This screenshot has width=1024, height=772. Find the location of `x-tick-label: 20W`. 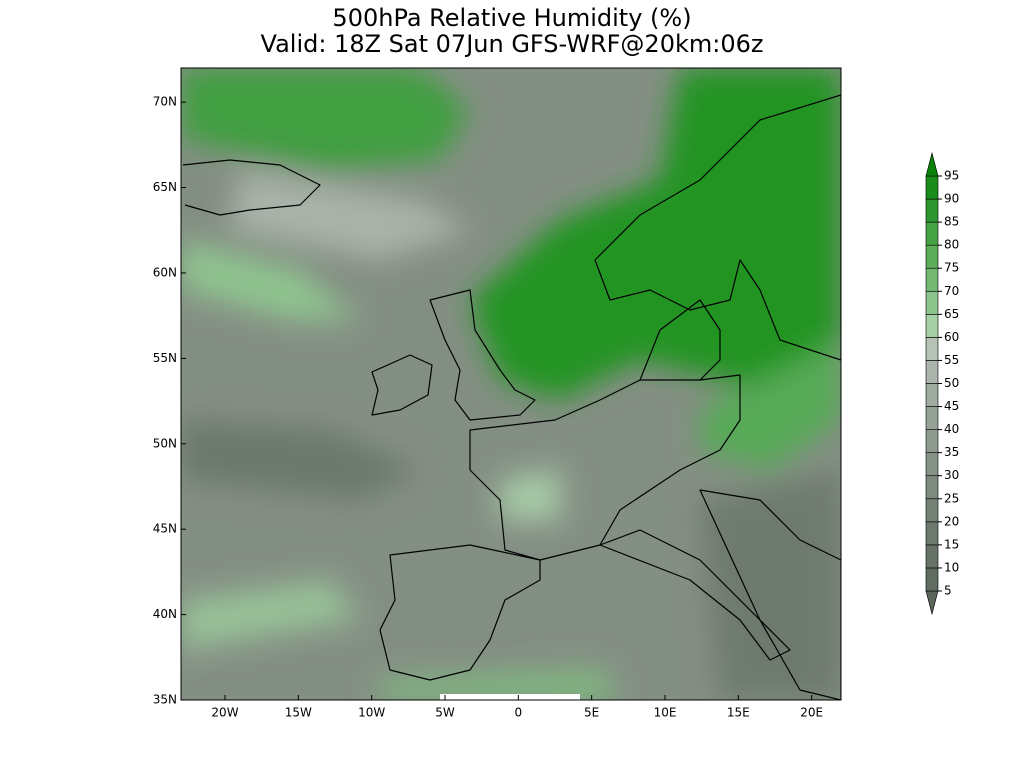

x-tick-label: 20W is located at coordinates (224, 713).